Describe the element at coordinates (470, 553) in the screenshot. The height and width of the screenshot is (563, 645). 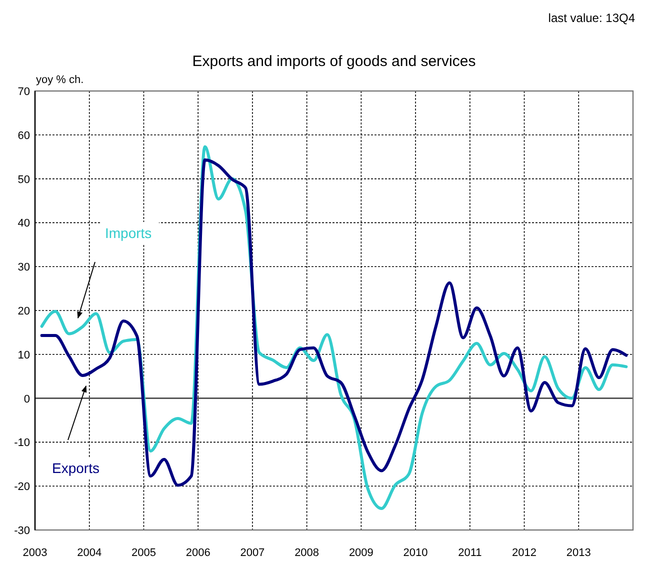
I see `x-tick-label: 2011` at that location.